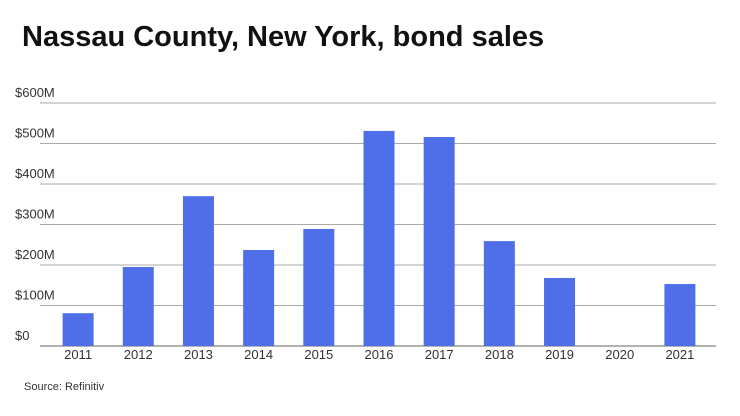  Describe the element at coordinates (679, 354) in the screenshot. I see `x-tick-label: 2021` at that location.